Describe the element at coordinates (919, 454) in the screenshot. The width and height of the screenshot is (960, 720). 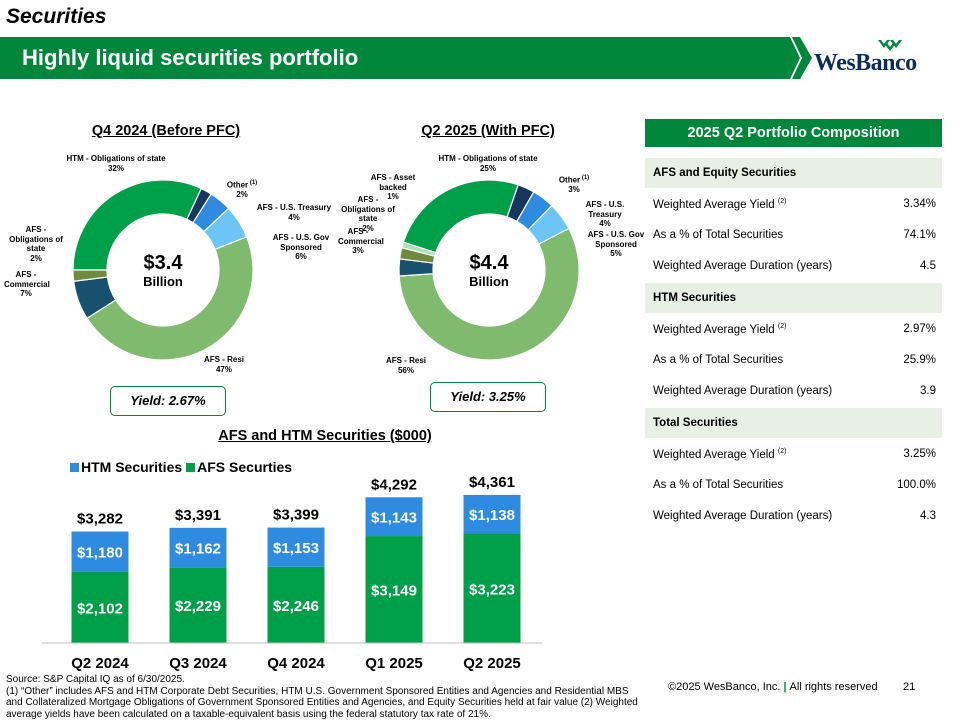
I see `panel-row-value: 3.25%` at that location.